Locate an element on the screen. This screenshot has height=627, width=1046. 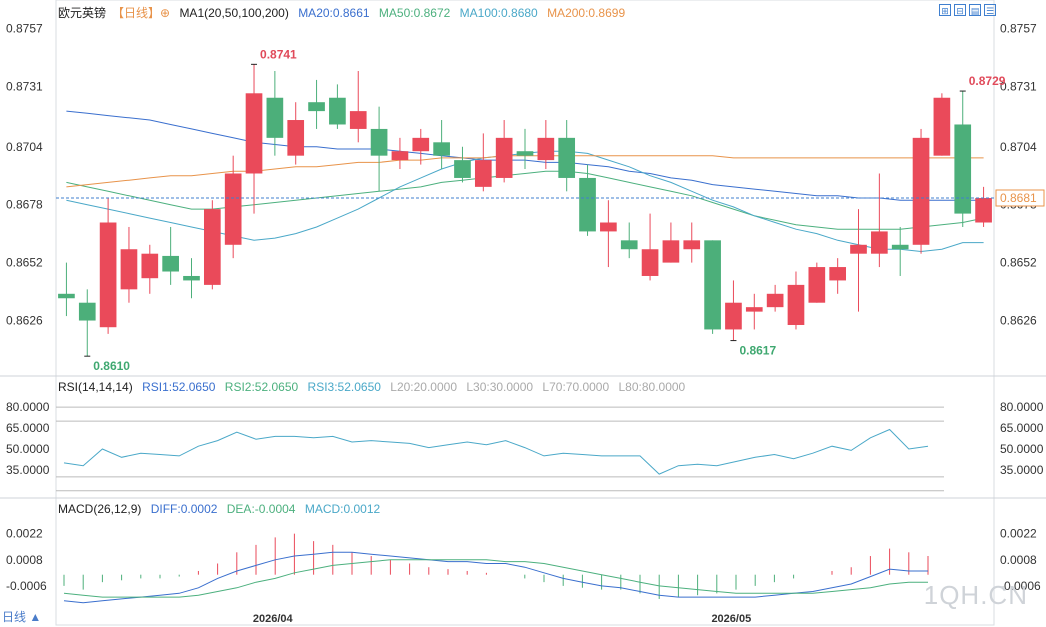
macd-y-tick-label-right: 0.0022 is located at coordinates (1018, 534).